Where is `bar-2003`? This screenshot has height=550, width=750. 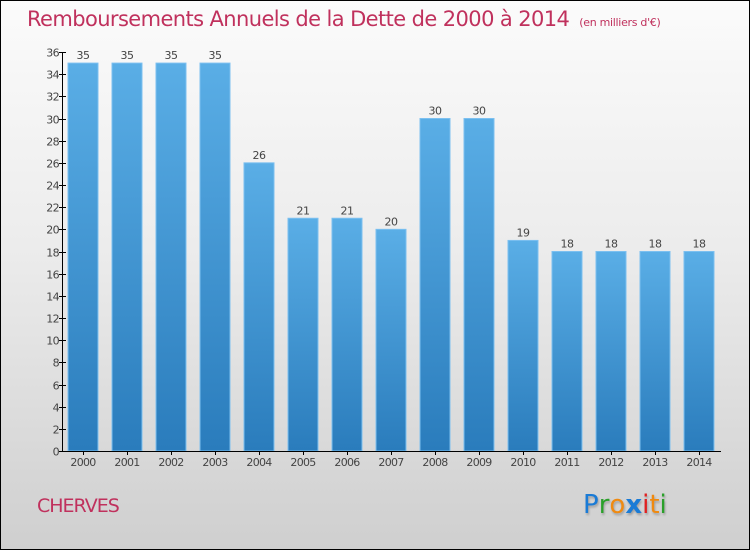
bar-2003 is located at coordinates (215, 257).